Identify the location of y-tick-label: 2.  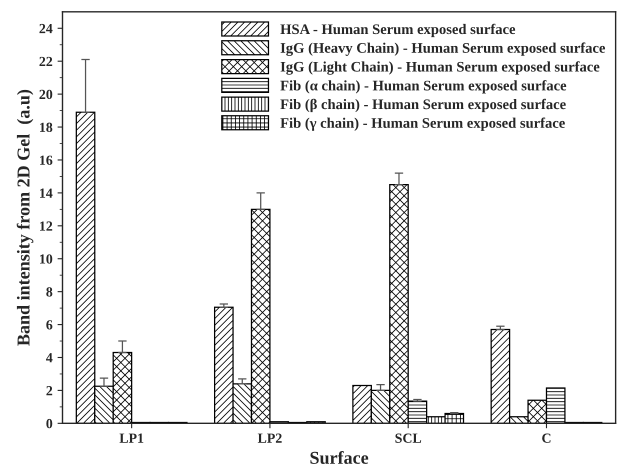
(49, 391).